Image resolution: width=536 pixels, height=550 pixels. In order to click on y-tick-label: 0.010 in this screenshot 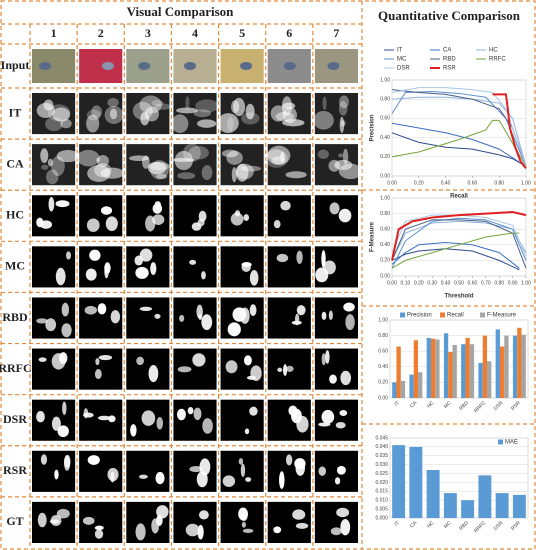, I will do `click(381, 501)`.